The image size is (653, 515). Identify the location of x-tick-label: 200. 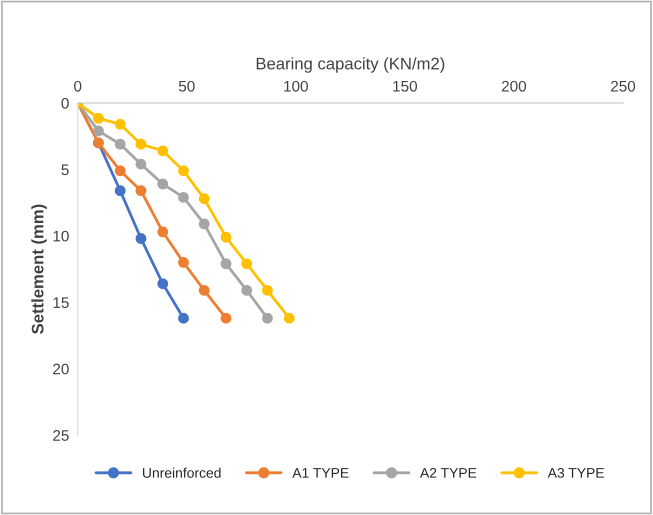
(514, 86).